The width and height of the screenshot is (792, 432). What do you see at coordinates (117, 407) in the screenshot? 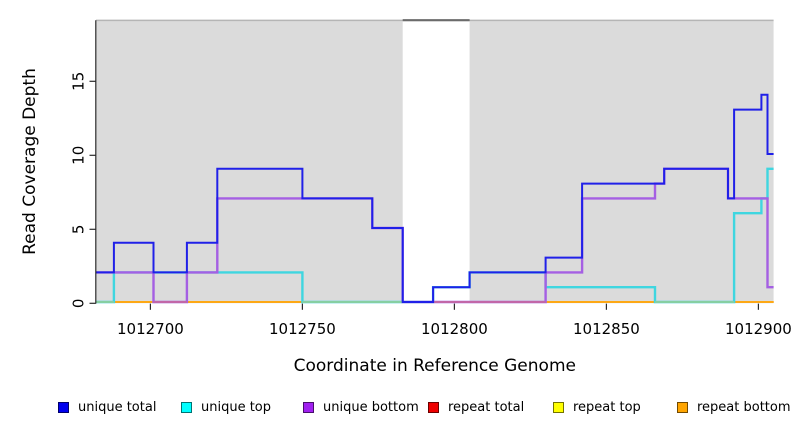
I see `legend-label-unique-total: unique total` at bounding box center [117, 407].